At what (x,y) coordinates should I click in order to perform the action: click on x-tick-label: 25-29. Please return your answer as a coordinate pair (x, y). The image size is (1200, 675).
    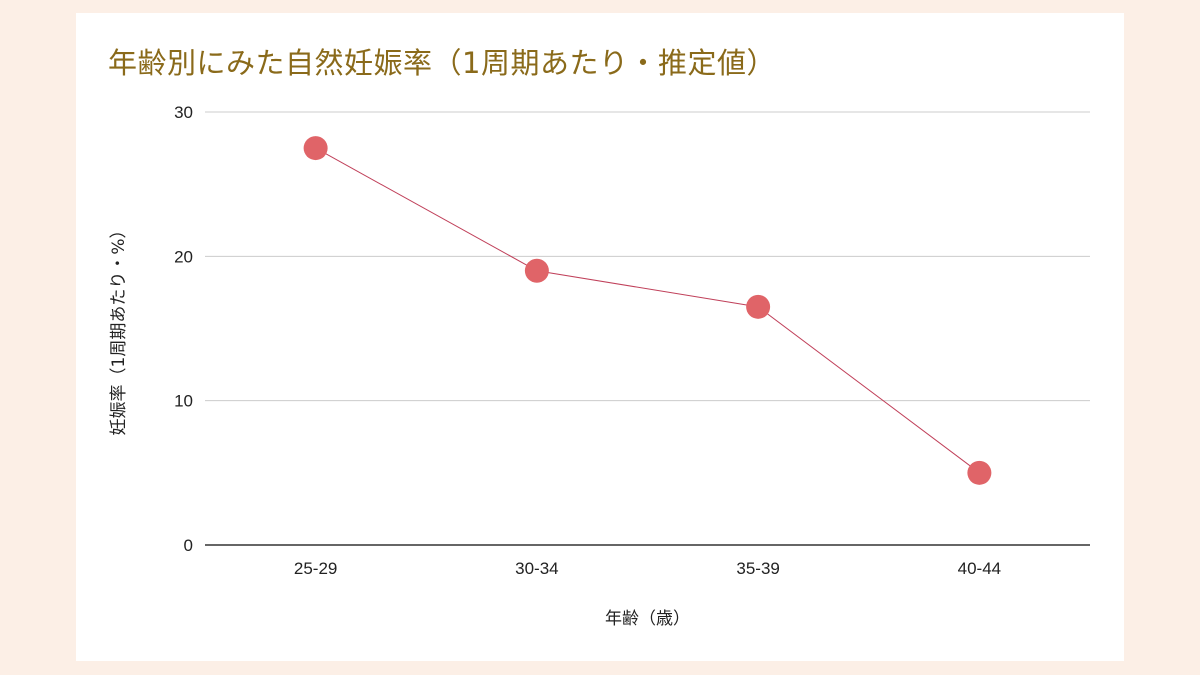
    Looking at the image, I should click on (315, 568).